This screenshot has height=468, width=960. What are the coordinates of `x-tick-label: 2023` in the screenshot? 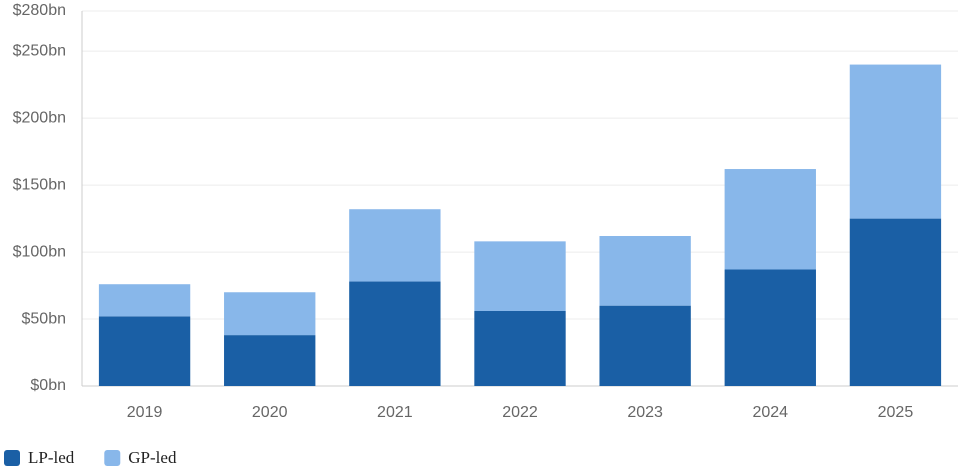 It's located at (645, 412).